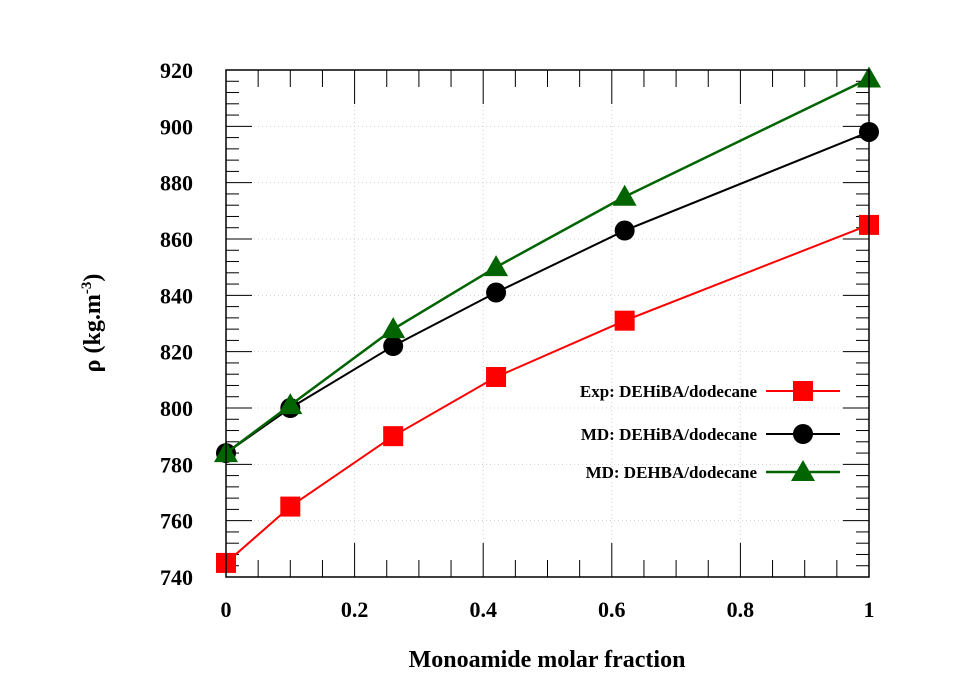 The image size is (970, 695). I want to click on y-axis-title-main: ρ (kg.m, so click(93, 333).